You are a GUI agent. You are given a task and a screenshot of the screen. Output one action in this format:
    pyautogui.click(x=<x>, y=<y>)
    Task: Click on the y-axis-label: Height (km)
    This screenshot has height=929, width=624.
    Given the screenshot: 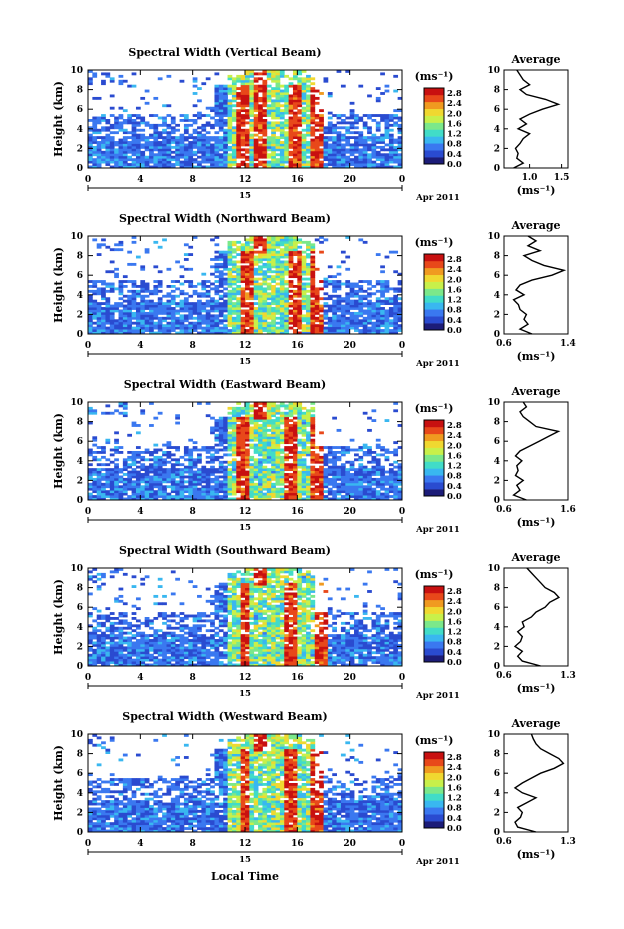 What is the action you would take?
    pyautogui.click(x=58, y=285)
    